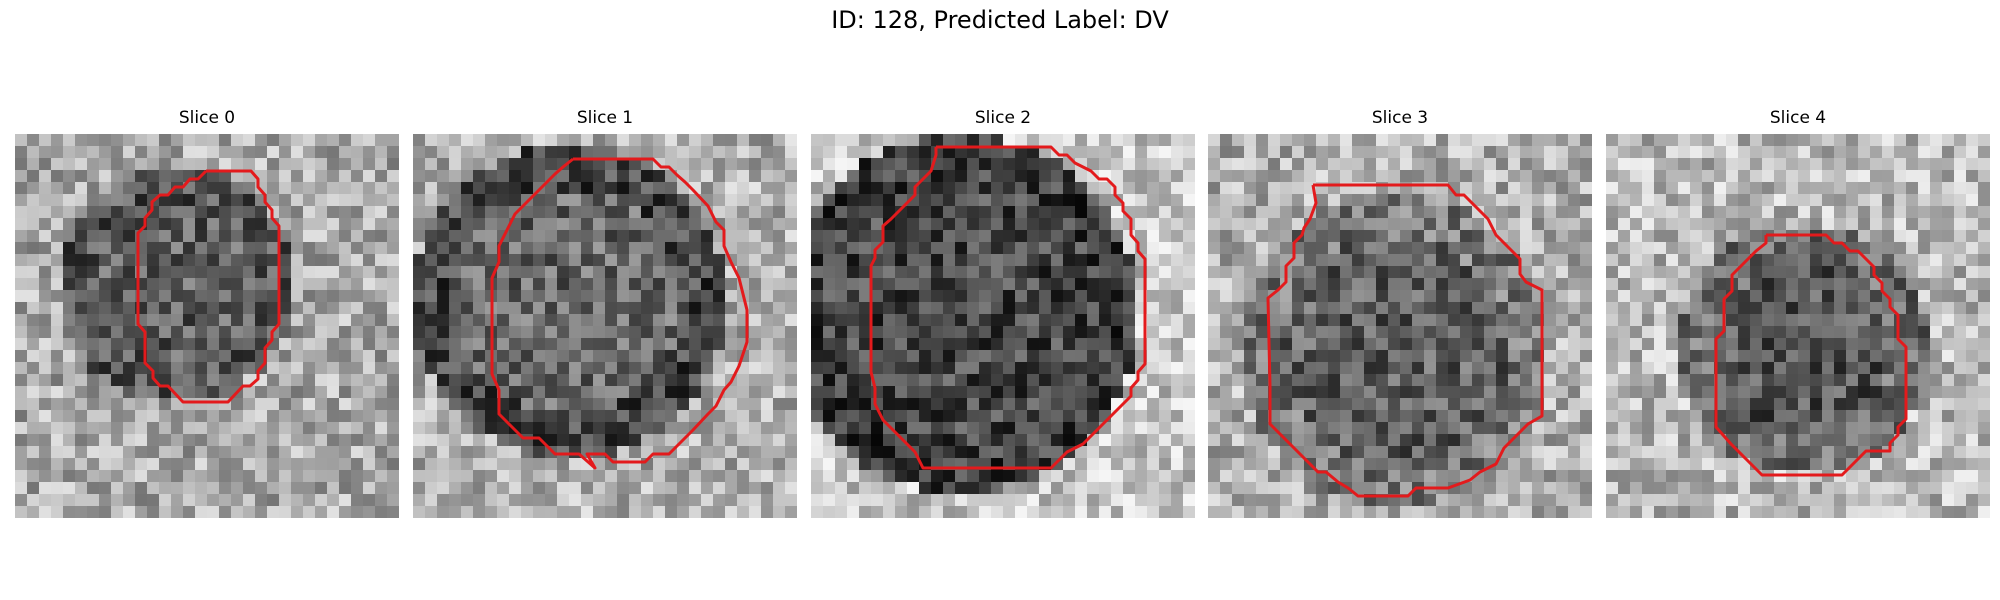  What do you see at coordinates (207, 118) in the screenshot?
I see `slice-title-0: Slice 0` at bounding box center [207, 118].